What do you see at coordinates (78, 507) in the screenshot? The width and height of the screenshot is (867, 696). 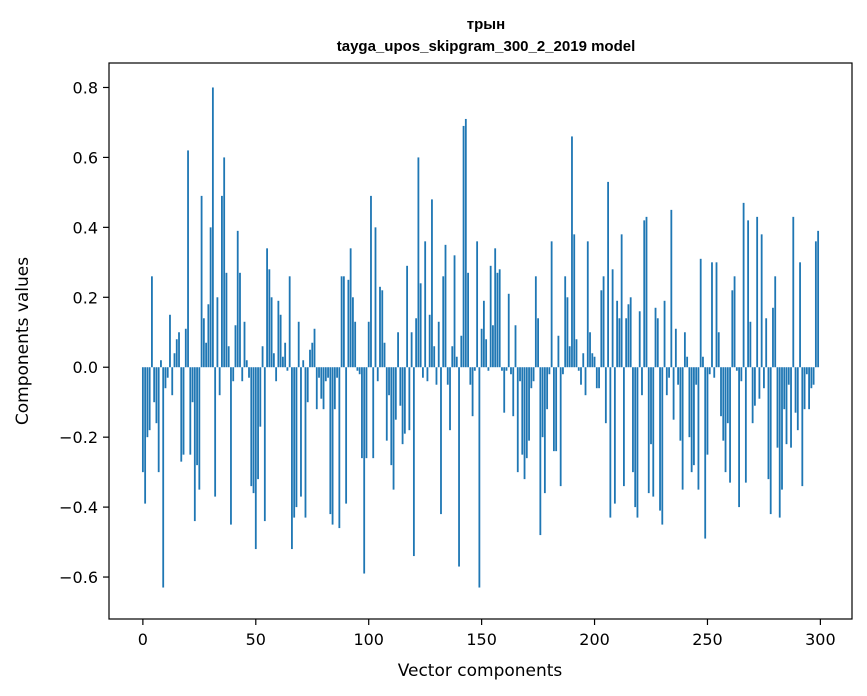 I see `y-tick-label: −0.4` at bounding box center [78, 507].